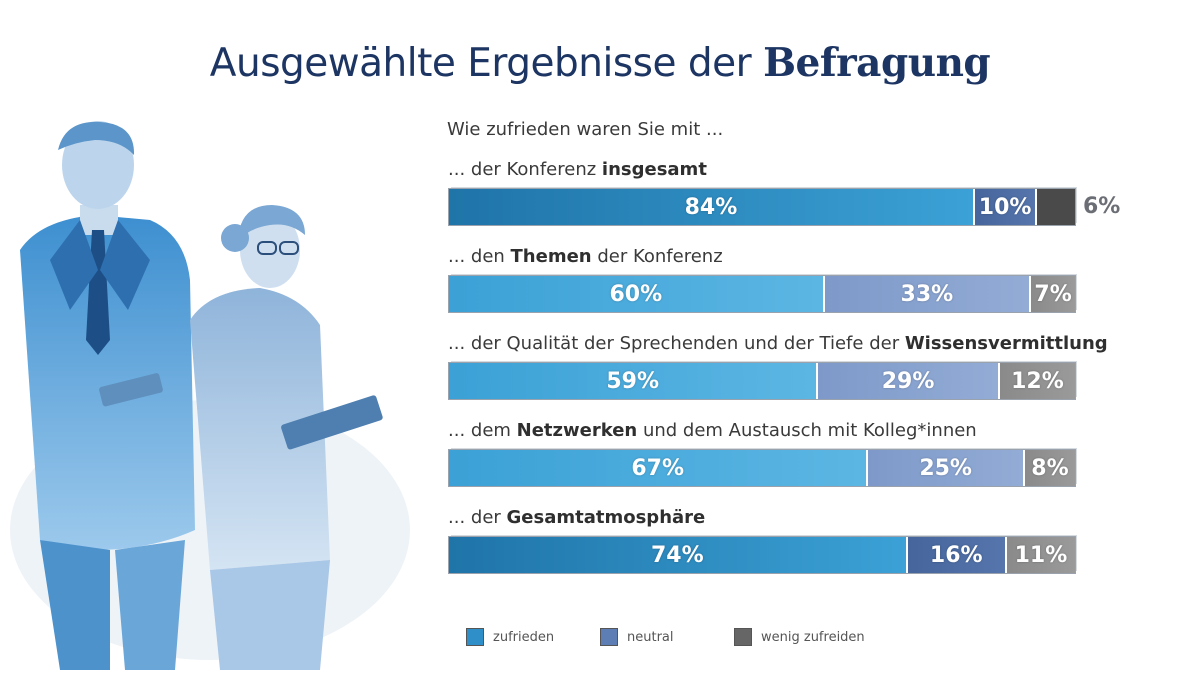 Image resolution: width=1200 pixels, height=675 pixels. I want to click on data-label: 74%, so click(677, 555).